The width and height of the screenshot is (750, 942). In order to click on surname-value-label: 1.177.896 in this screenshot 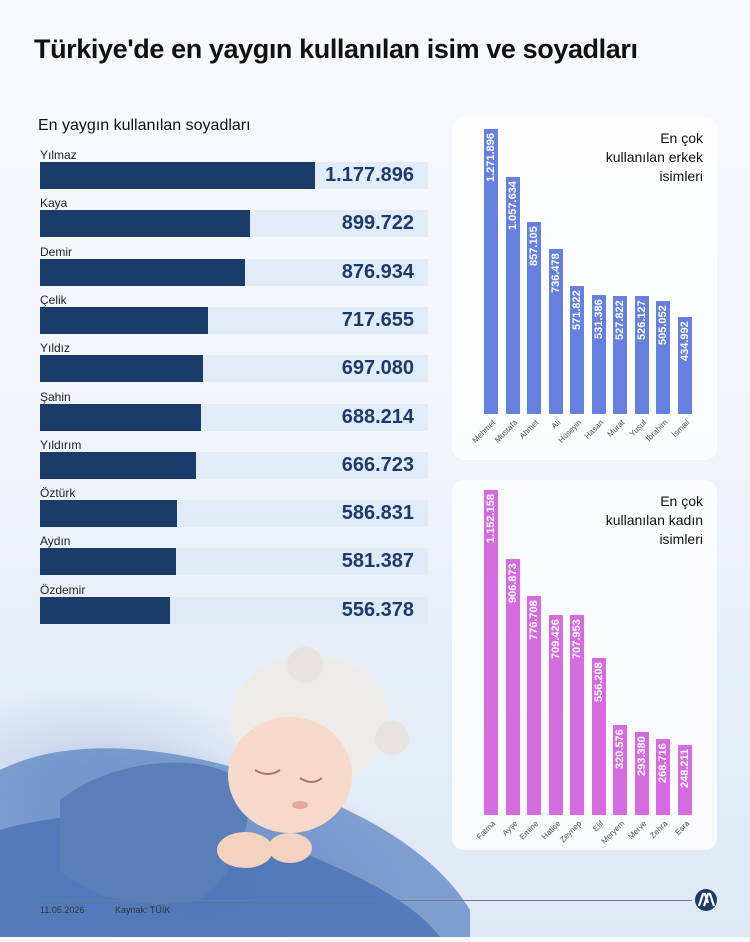, I will do `click(369, 175)`.